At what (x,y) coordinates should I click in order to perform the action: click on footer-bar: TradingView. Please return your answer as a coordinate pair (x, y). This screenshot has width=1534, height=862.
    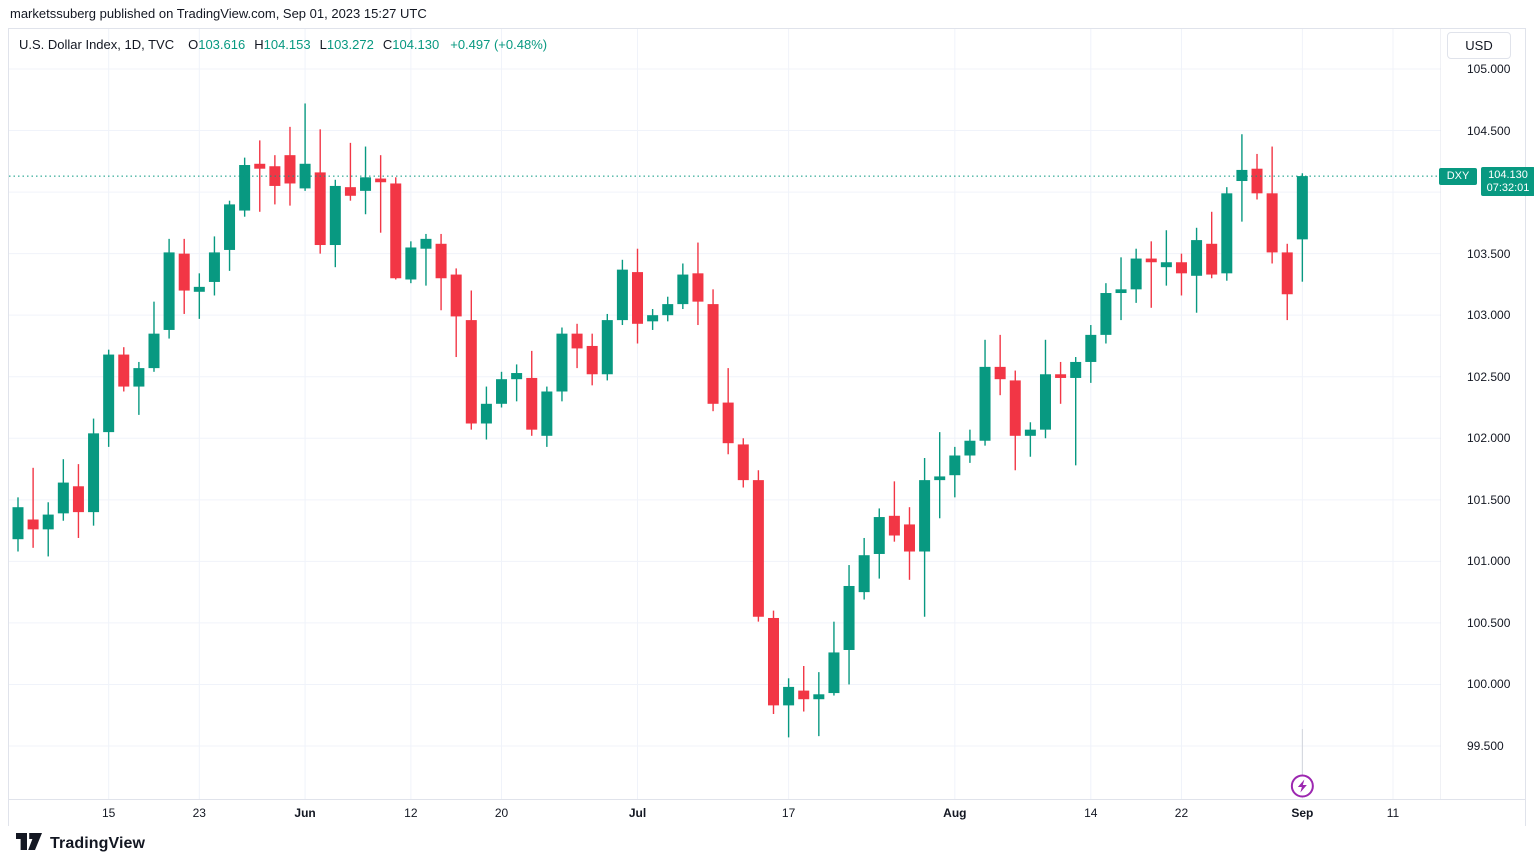
    Looking at the image, I should click on (767, 844).